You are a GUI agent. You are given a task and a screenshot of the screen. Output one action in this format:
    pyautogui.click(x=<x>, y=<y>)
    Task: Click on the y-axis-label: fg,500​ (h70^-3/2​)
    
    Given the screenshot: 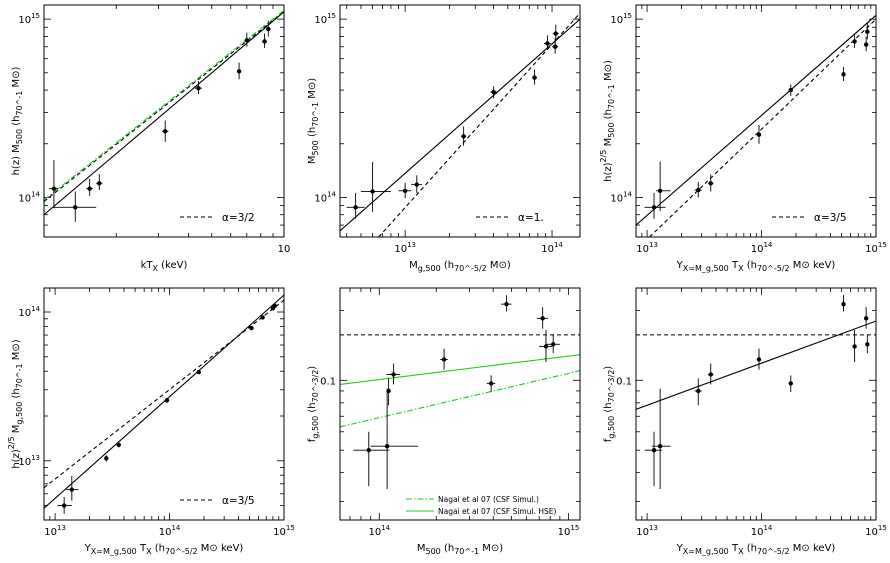 What is the action you would take?
    pyautogui.click(x=313, y=404)
    